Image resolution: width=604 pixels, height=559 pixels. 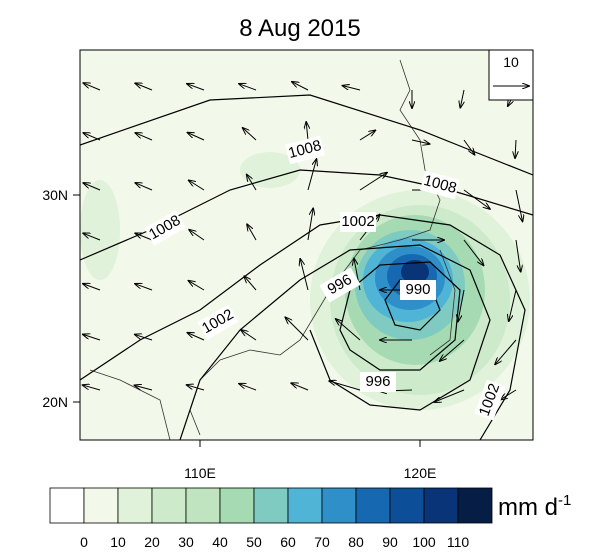 I want to click on colorbar-label: 50, so click(x=254, y=542).